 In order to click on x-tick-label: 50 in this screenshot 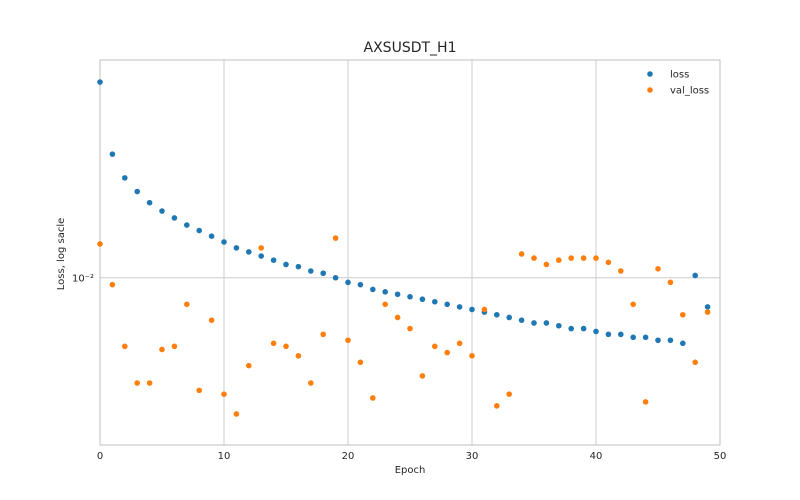, I will do `click(720, 456)`.